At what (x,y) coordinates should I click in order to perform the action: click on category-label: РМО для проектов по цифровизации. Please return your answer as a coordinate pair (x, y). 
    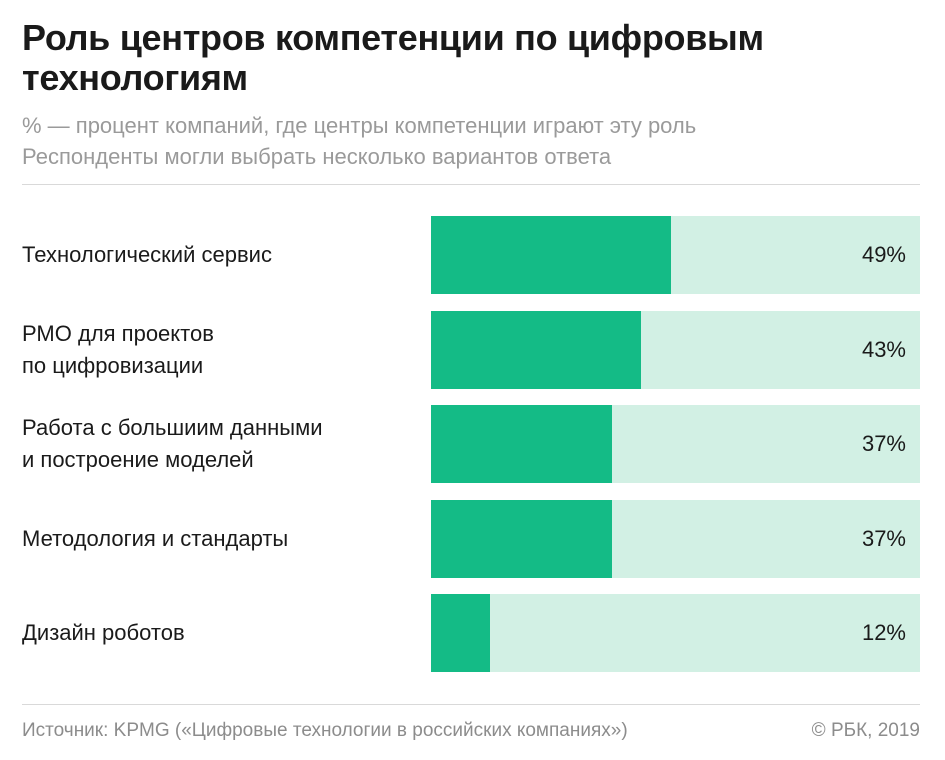
    Looking at the image, I should click on (217, 350).